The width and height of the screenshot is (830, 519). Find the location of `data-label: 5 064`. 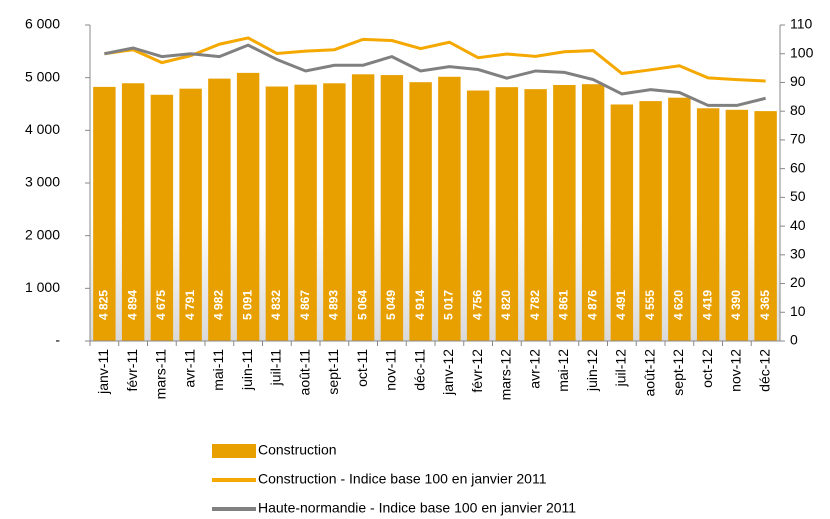

data-label: 5 064 is located at coordinates (362, 305).